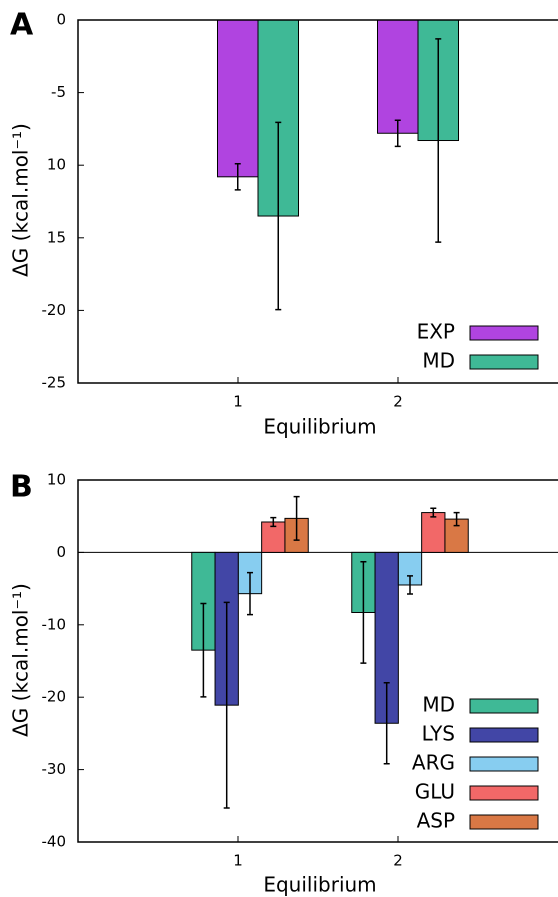  I want to click on legend-label: ARG, so click(433, 763).